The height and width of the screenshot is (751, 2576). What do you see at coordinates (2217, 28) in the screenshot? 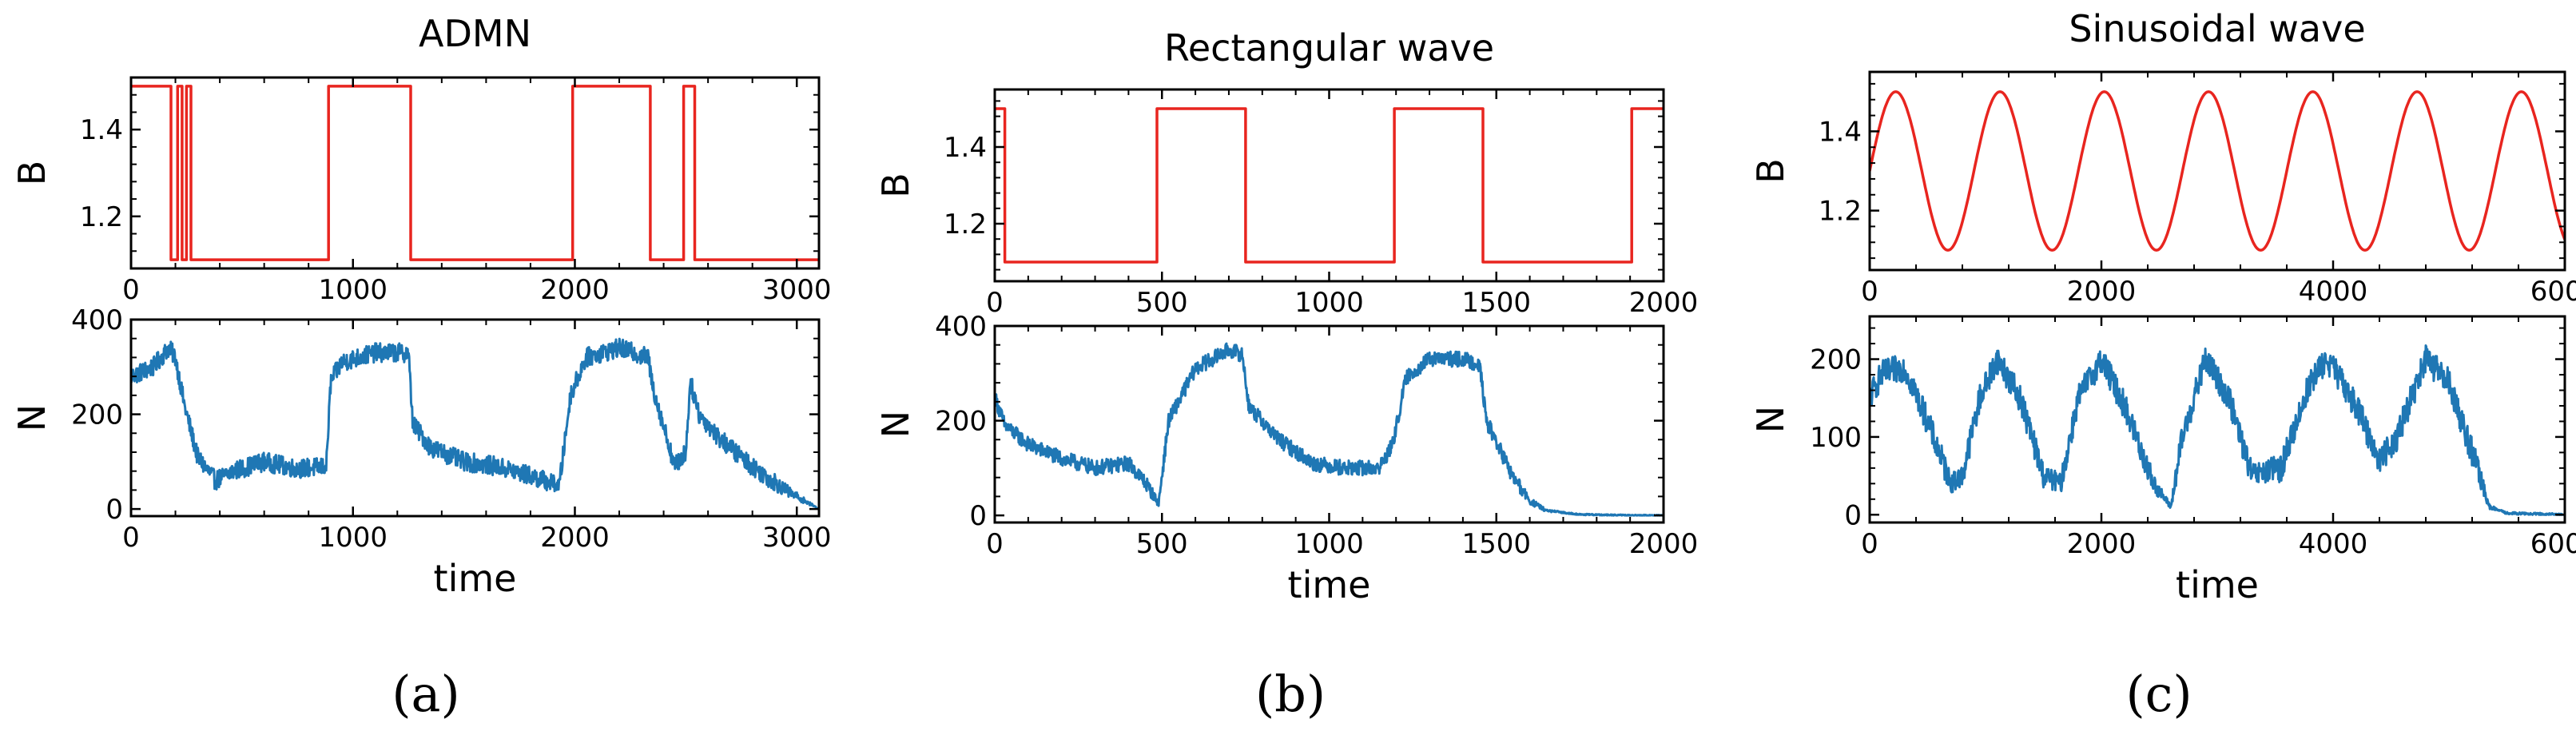
I see `panel-title: Sinusoidal wave` at bounding box center [2217, 28].